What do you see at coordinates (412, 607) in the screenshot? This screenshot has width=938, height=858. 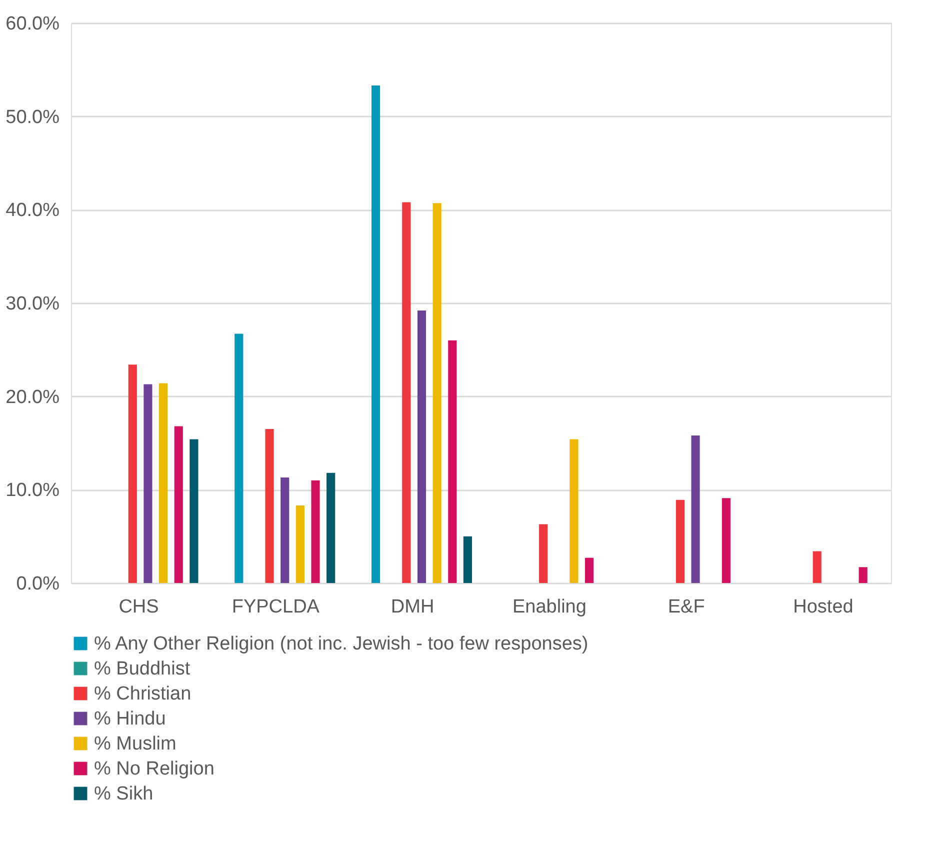 I see `x-tick-label: DMH` at bounding box center [412, 607].